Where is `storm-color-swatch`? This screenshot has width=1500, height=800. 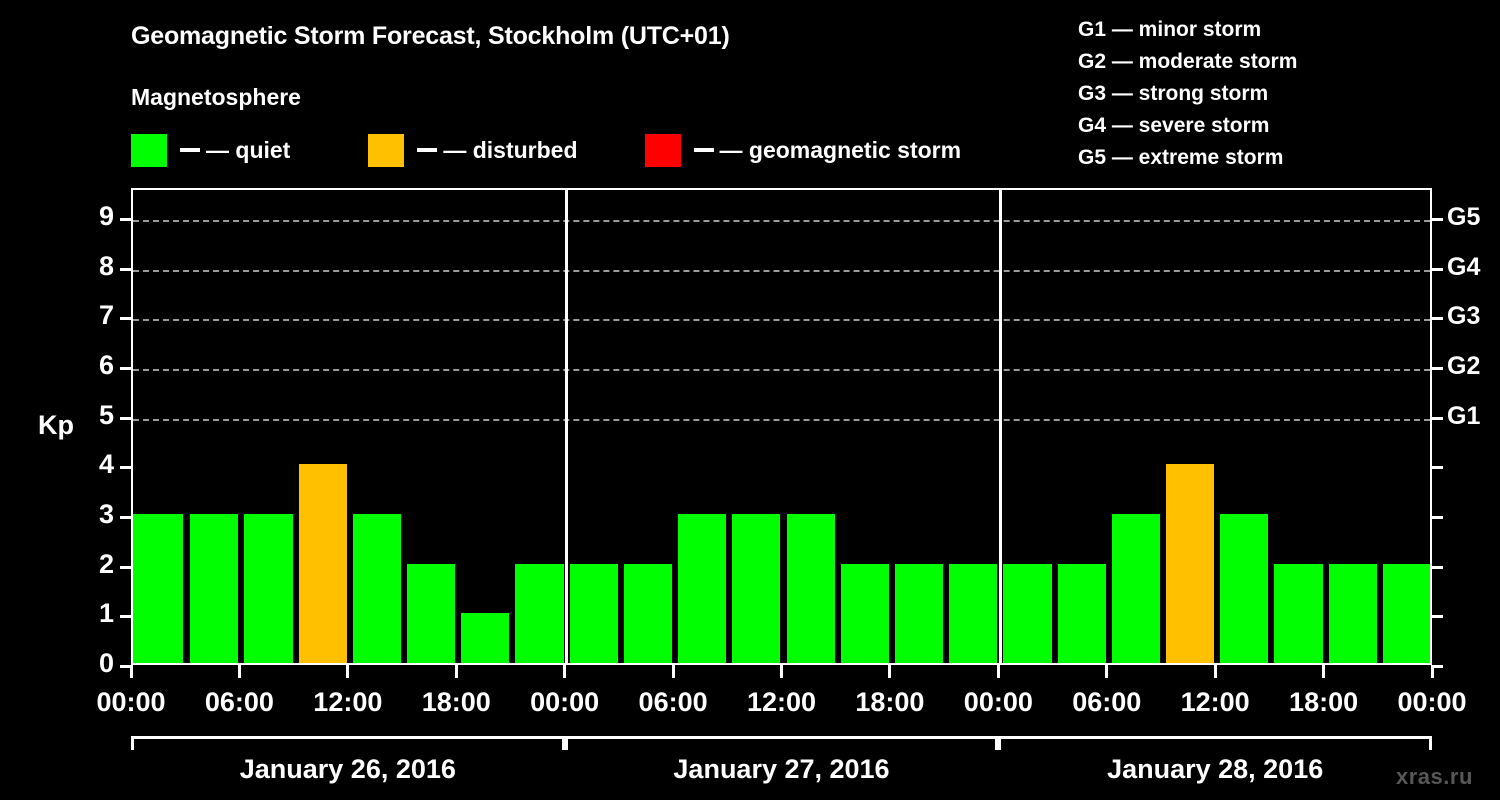 storm-color-swatch is located at coordinates (662, 150).